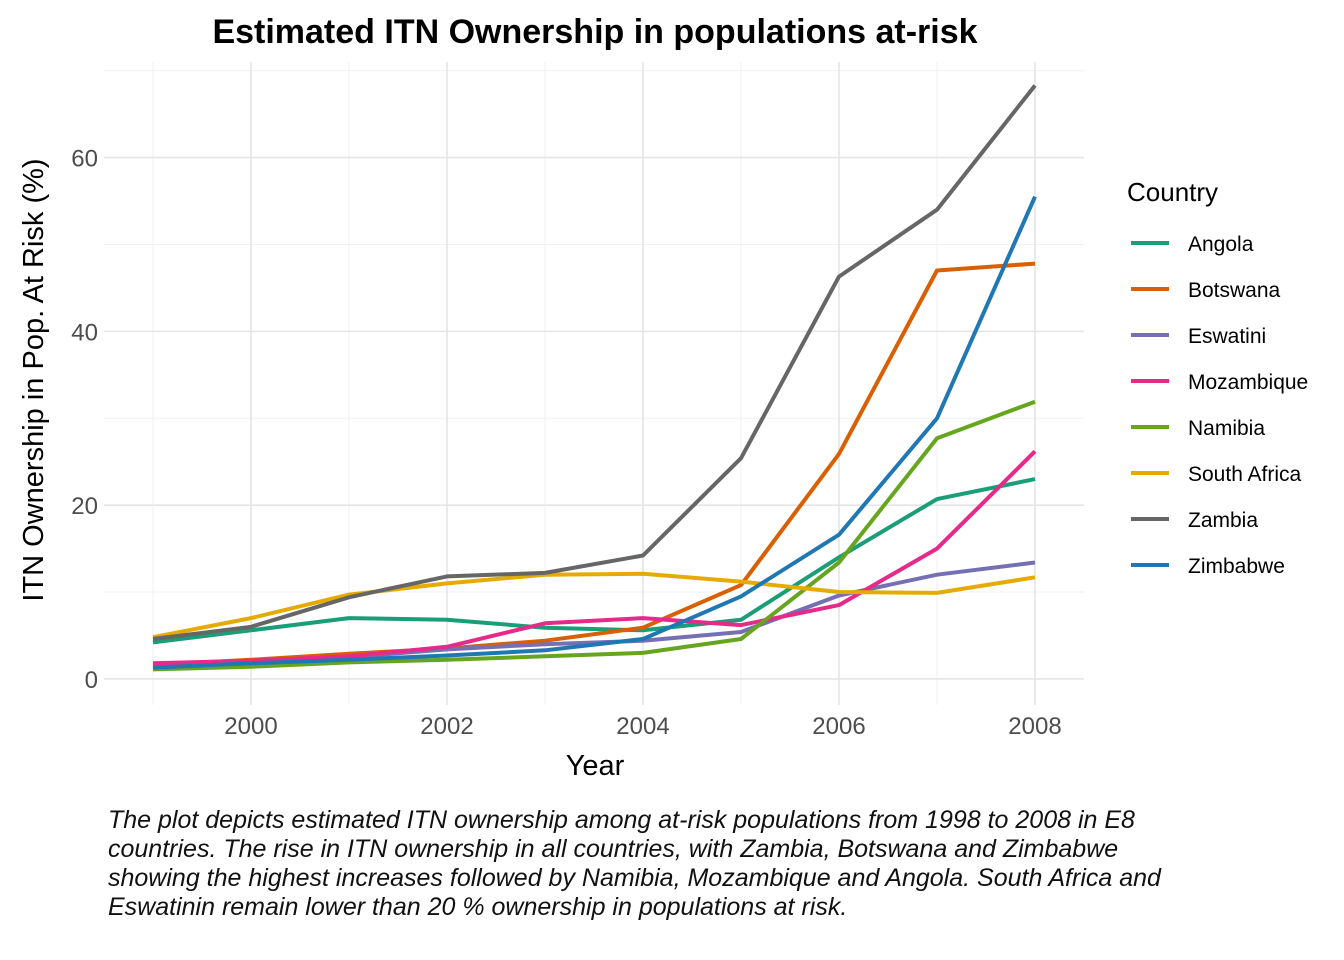 The height and width of the screenshot is (960, 1344). I want to click on y-axis-ticks: 0 20 40 60, so click(84, 420).